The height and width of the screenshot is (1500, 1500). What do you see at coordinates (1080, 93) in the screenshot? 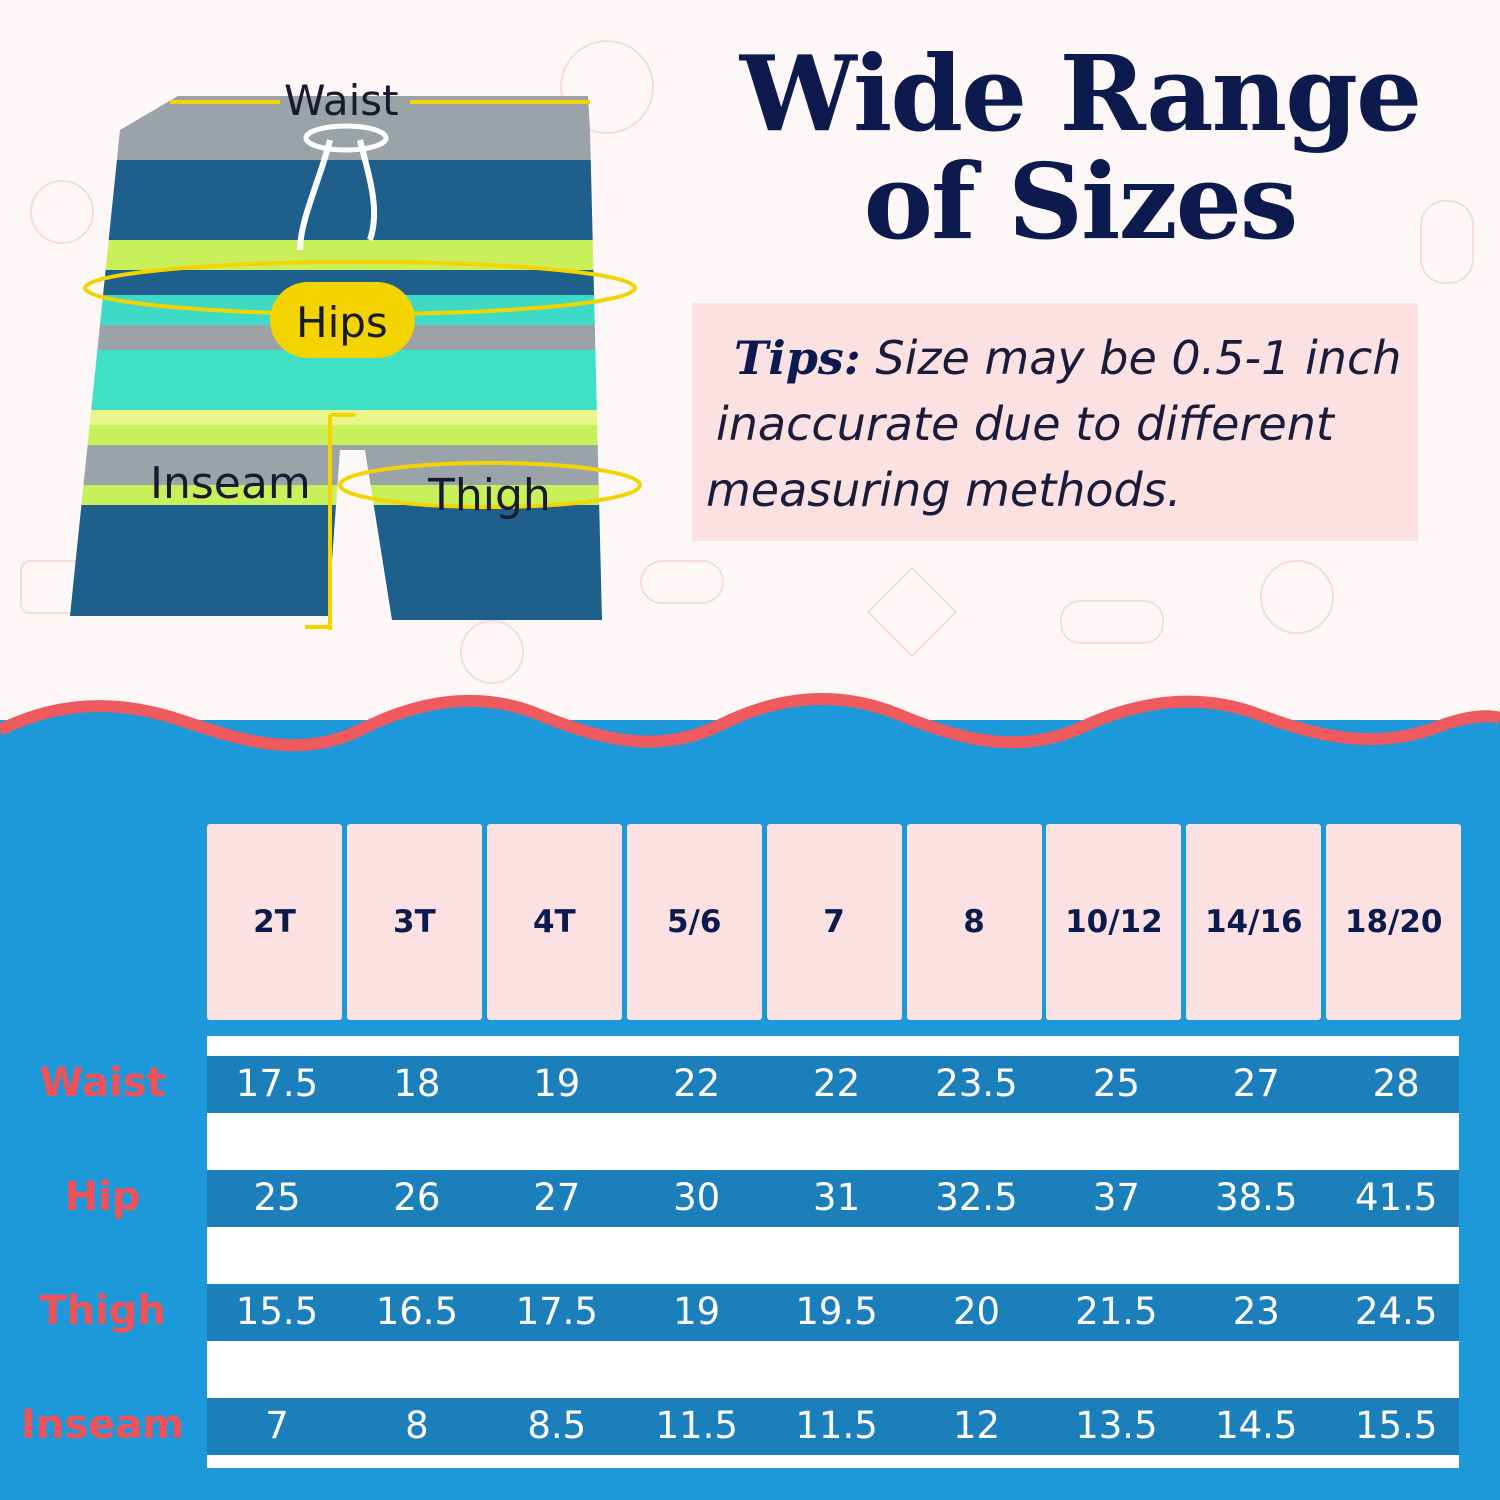
I see `headline-line-1: Wide Range` at bounding box center [1080, 93].